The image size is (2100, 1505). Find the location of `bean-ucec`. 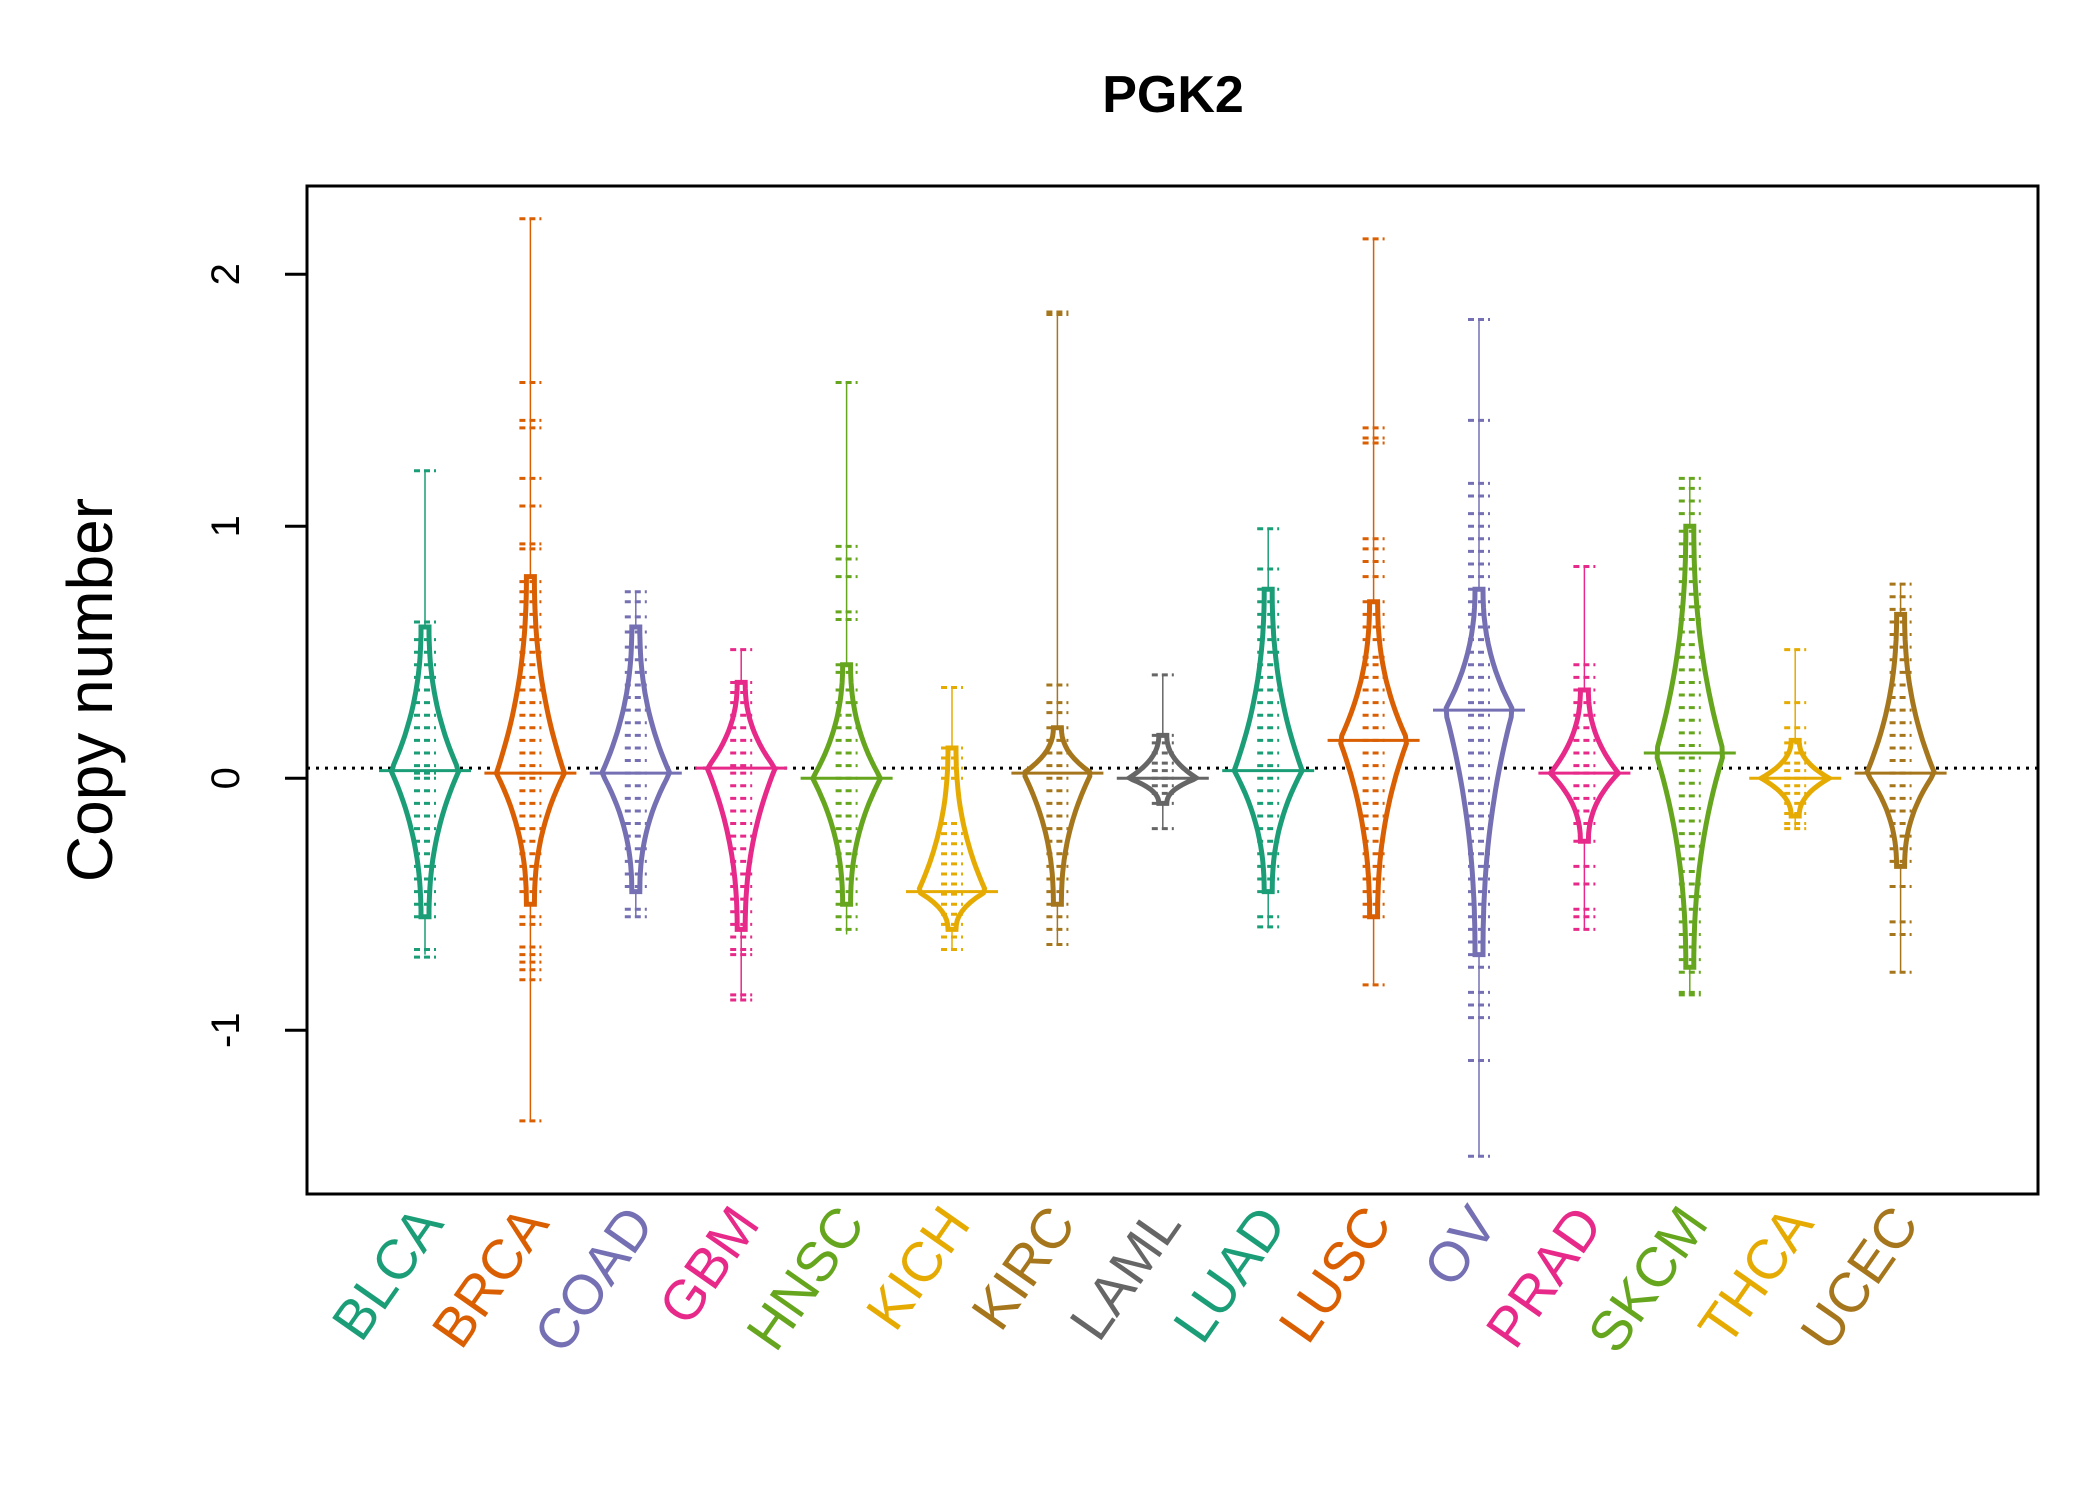

bean-ucec is located at coordinates (1900, 778).